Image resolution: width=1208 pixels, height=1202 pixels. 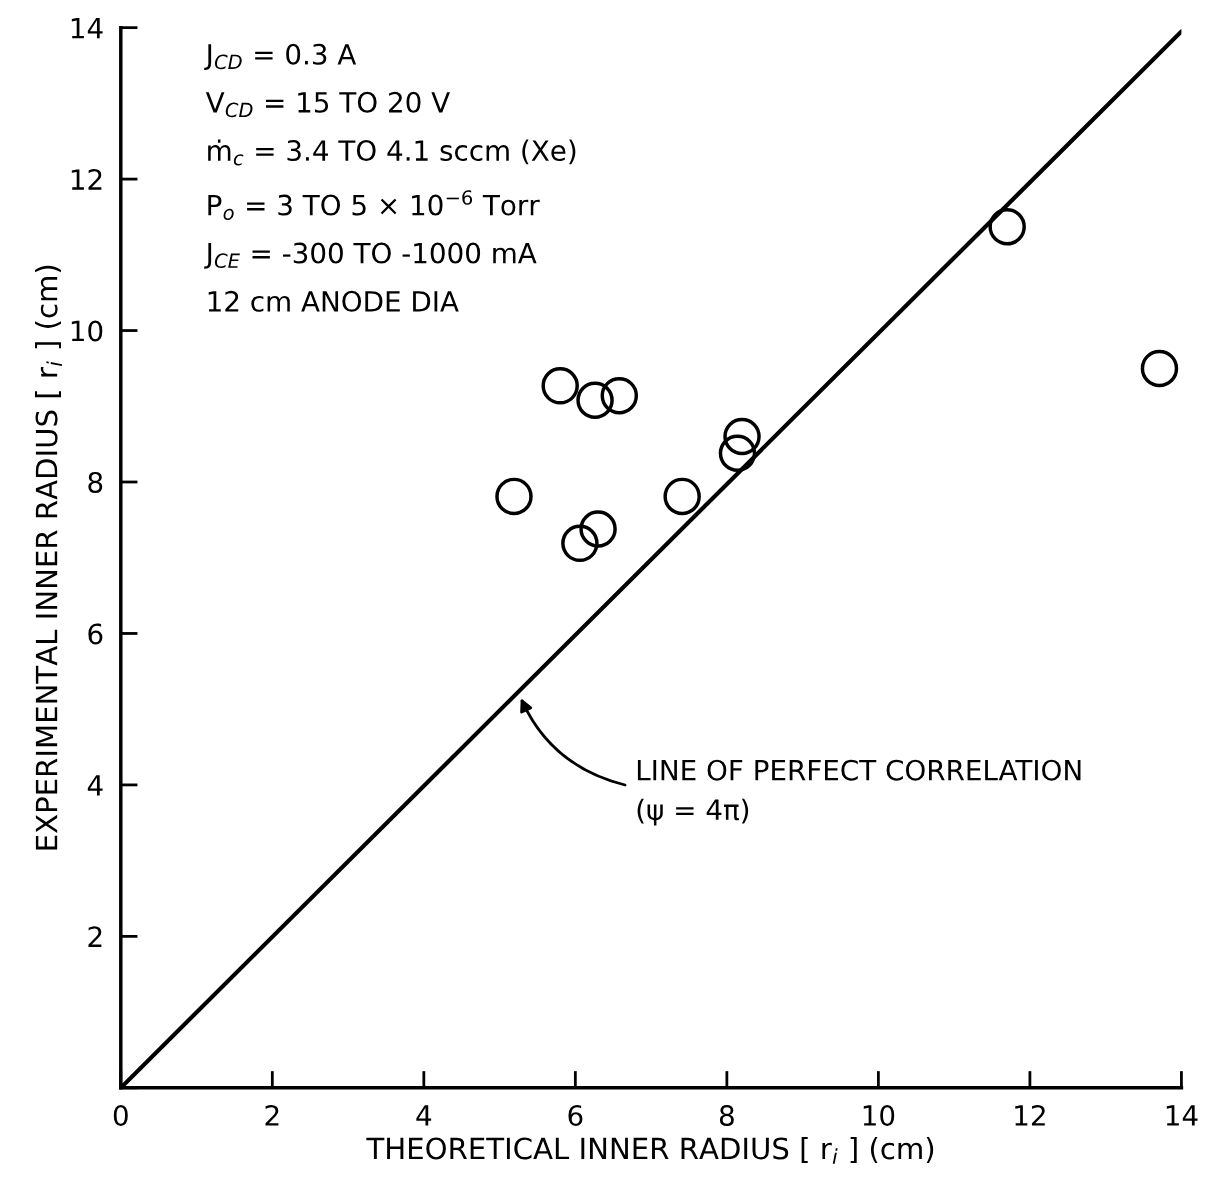 I want to click on x-tick-label: 4, so click(x=424, y=1115).